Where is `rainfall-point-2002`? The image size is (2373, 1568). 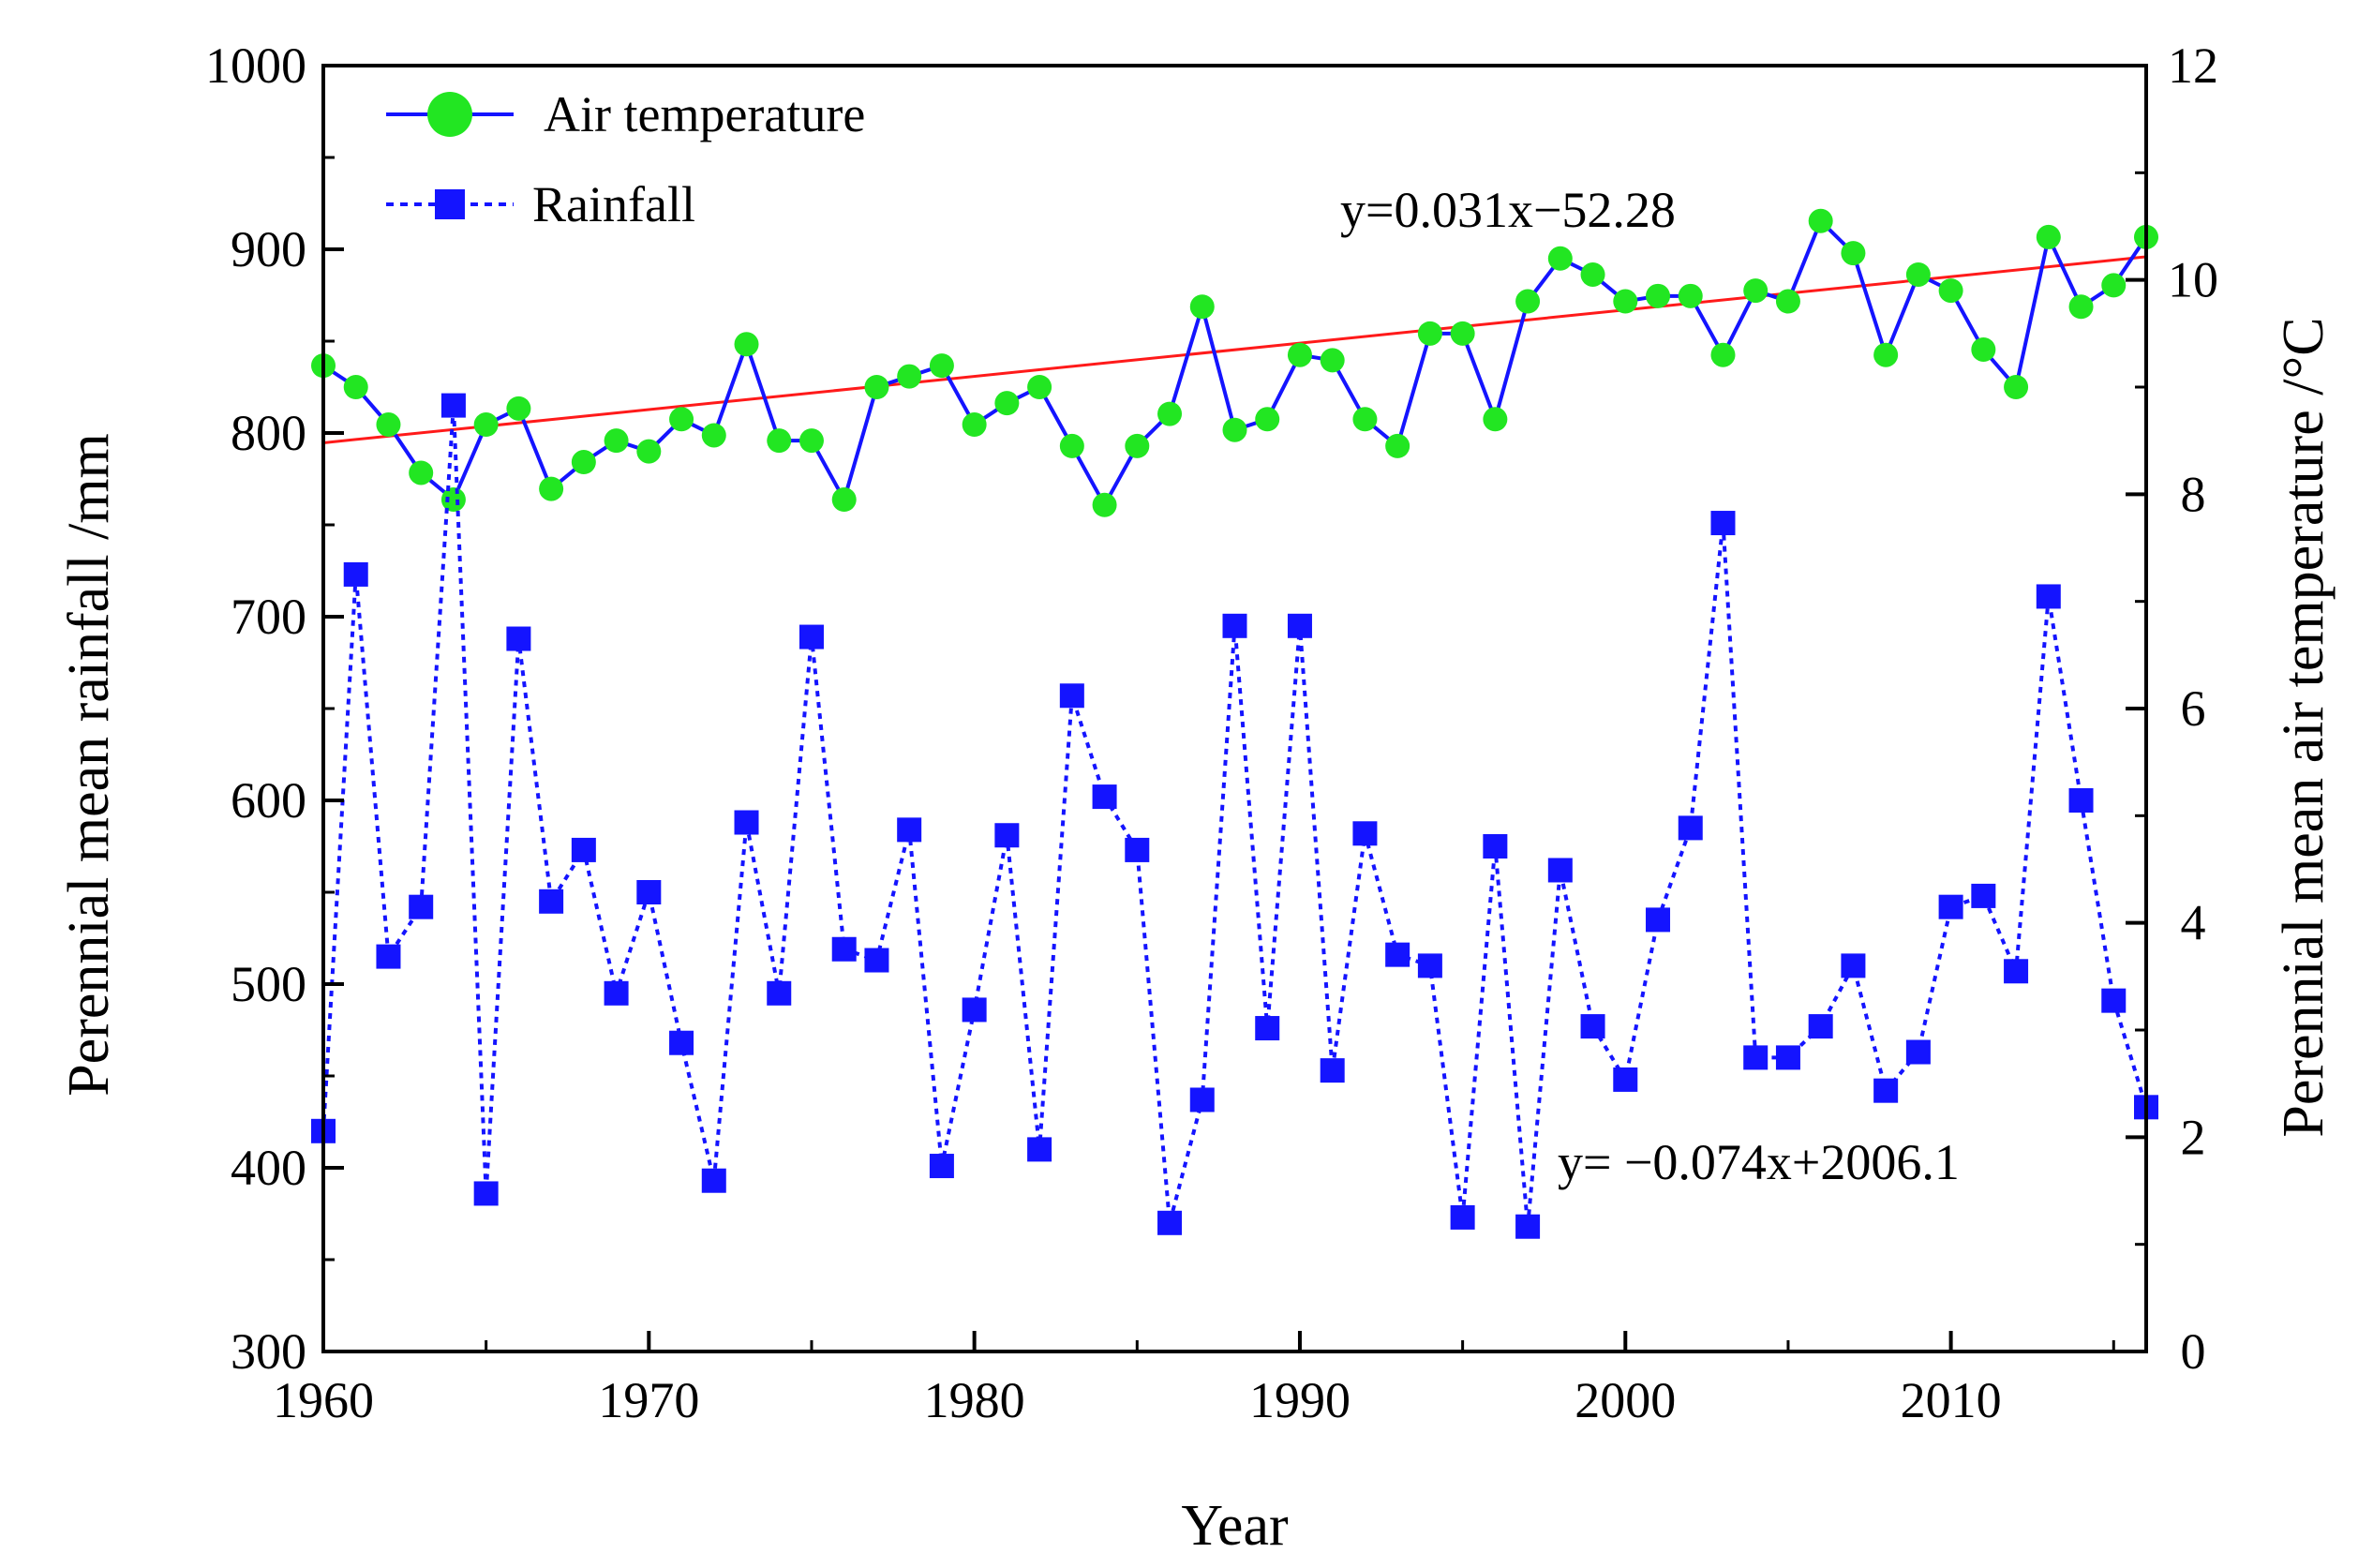
rainfall-point-2002 is located at coordinates (1691, 828).